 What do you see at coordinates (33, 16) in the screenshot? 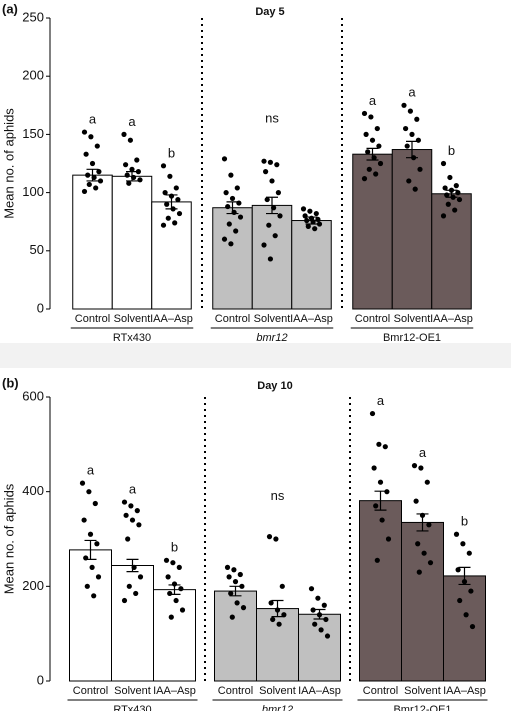
I see `y-tick-label: 250` at bounding box center [33, 16].